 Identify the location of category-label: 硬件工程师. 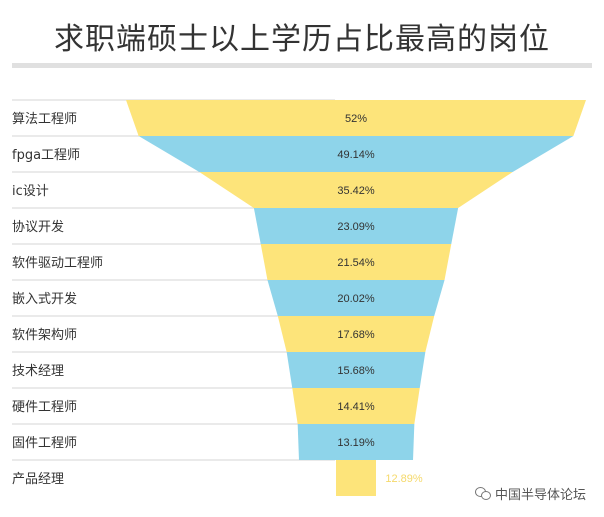
(44, 407).